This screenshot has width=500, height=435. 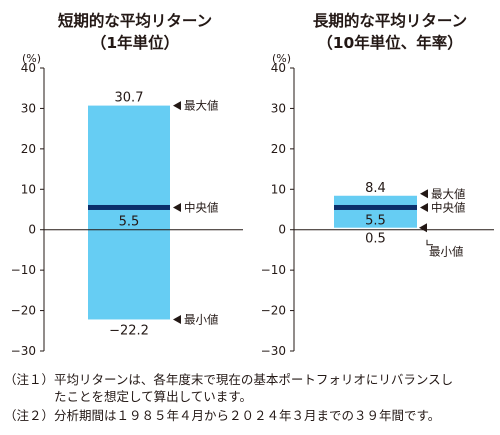 What do you see at coordinates (128, 396) in the screenshot?
I see `note-1-continued: たことを想定して算出しています。` at bounding box center [128, 396].